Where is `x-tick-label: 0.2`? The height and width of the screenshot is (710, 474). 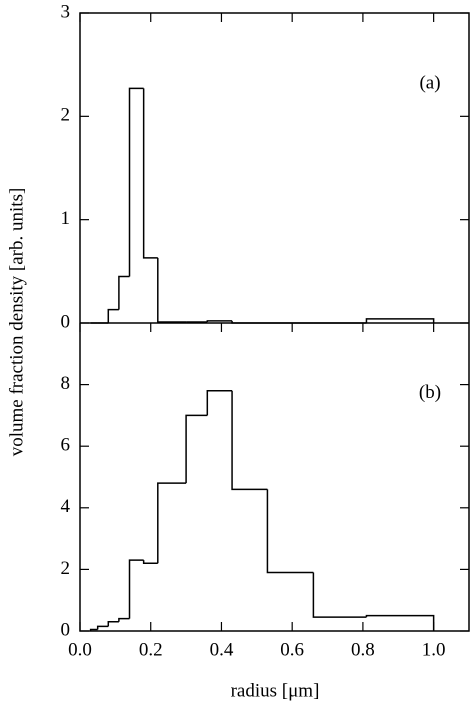 x-tick-label: 0.2 is located at coordinates (151, 649).